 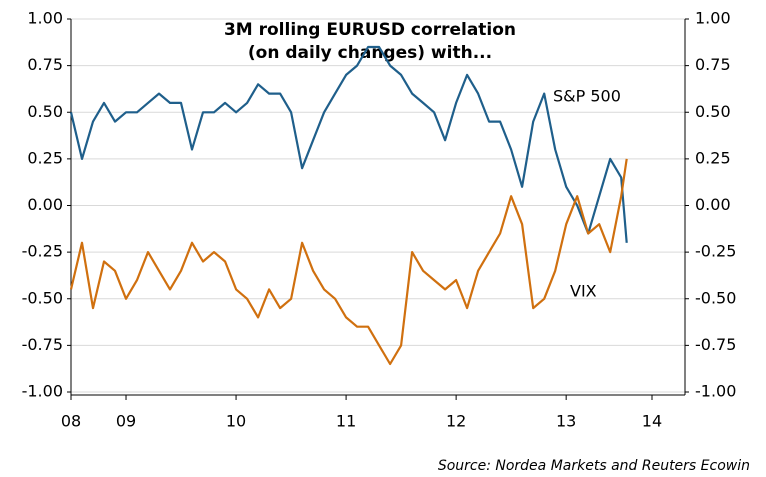 I want to click on y2-tick-label: 0.00, so click(x=713, y=204).